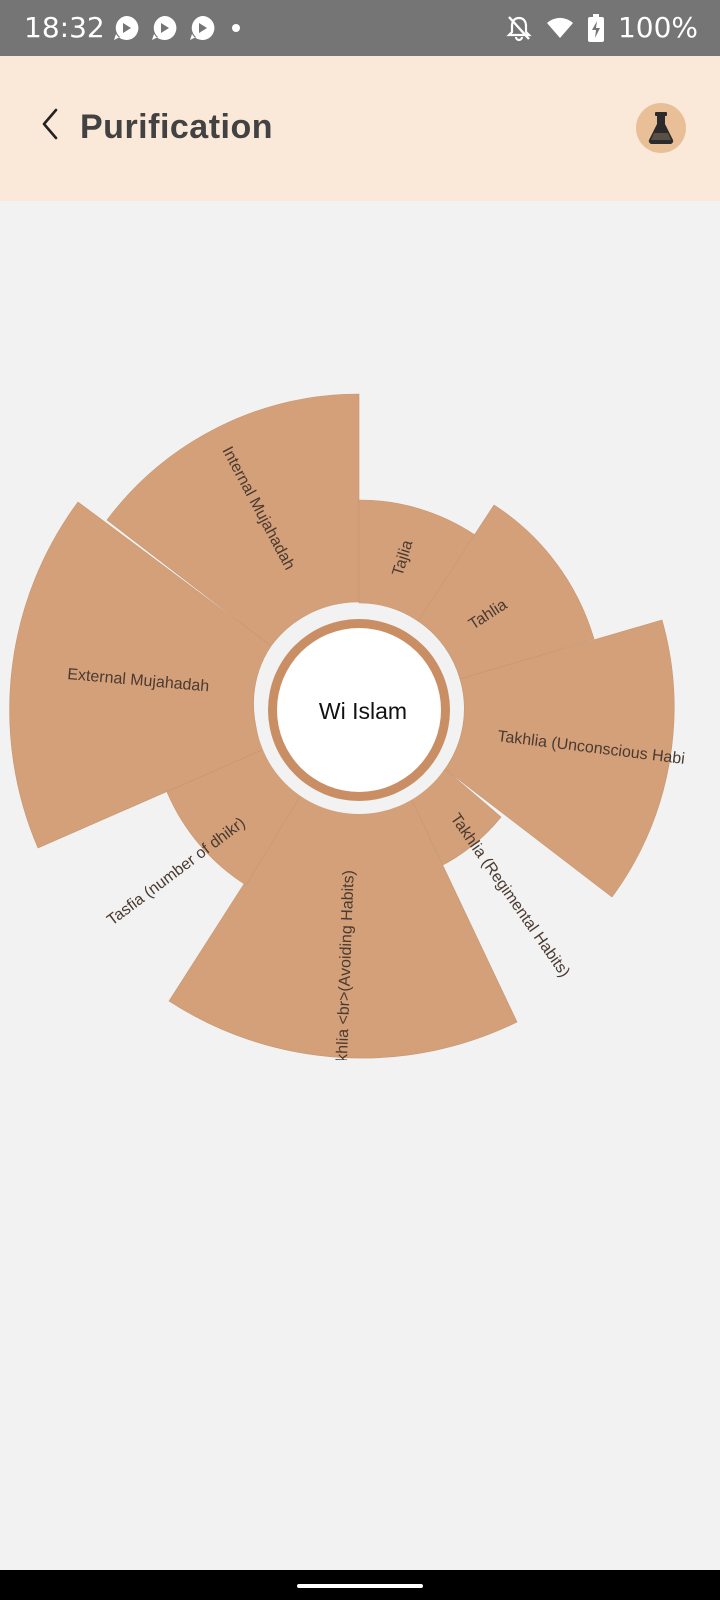 This screenshot has height=1600, width=720. I want to click on home-handle, so click(360, 1586).